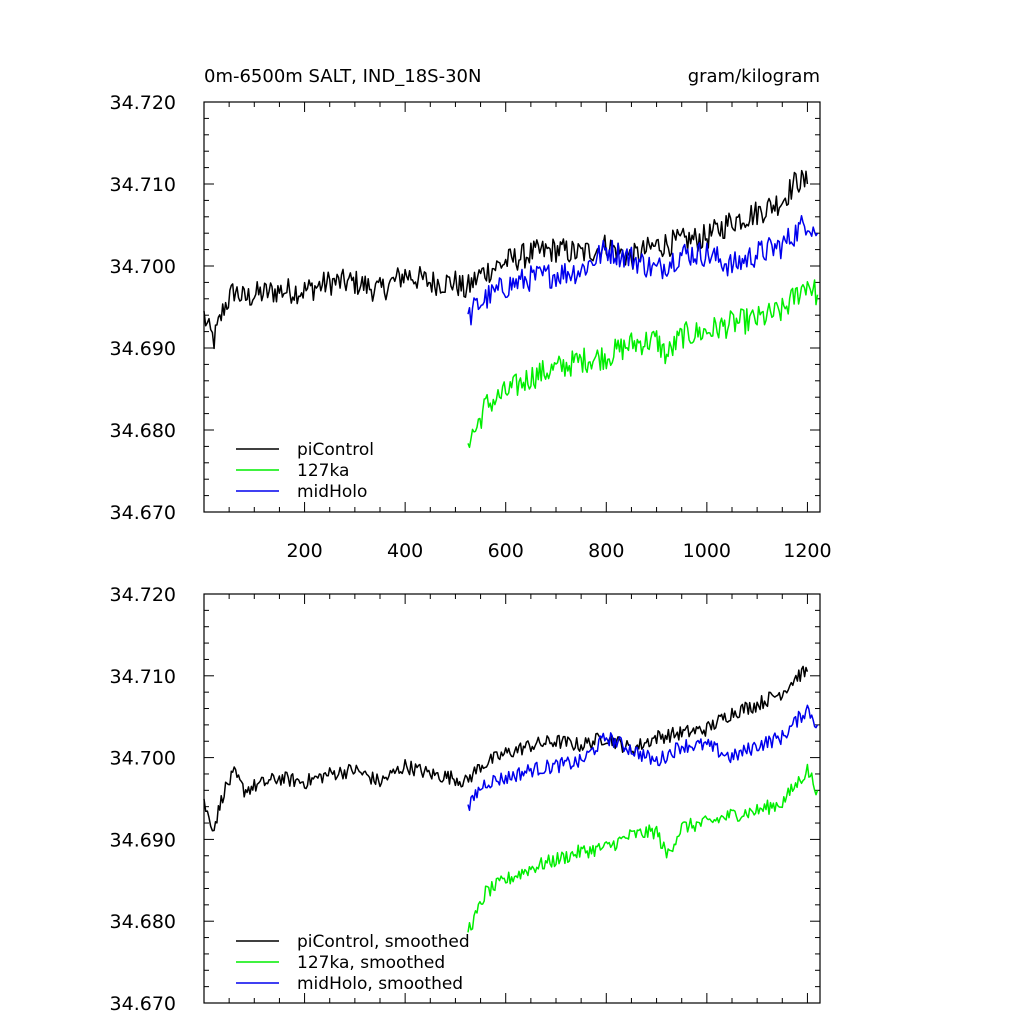 Image resolution: width=1024 pixels, height=1024 pixels. I want to click on x-tick-label: 800, so click(606, 551).